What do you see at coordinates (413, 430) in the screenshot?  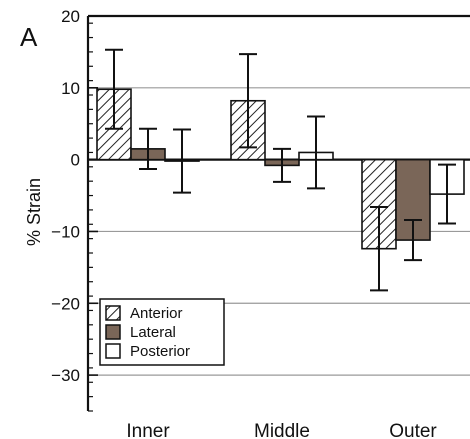 I see `x-category-label: Outer` at bounding box center [413, 430].